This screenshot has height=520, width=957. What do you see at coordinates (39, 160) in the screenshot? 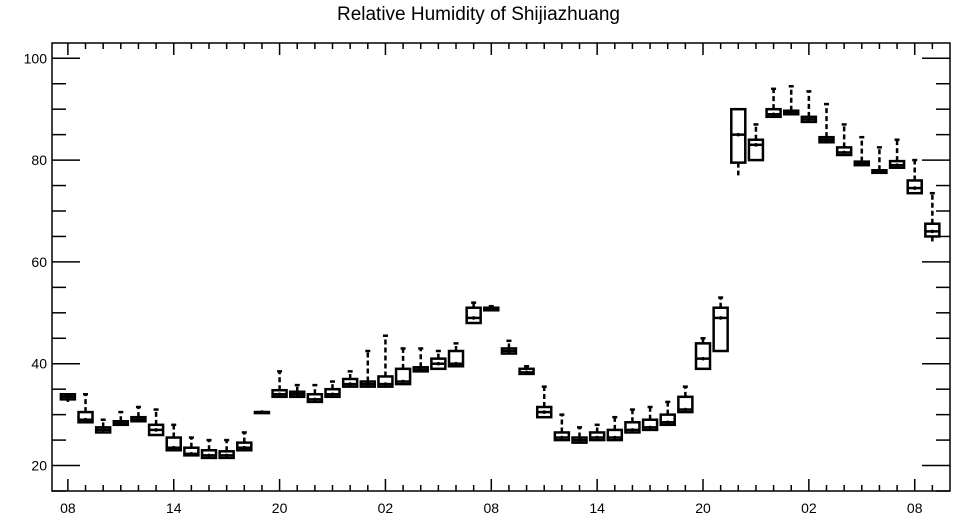
I see `y-tick-label: 80` at bounding box center [39, 160].